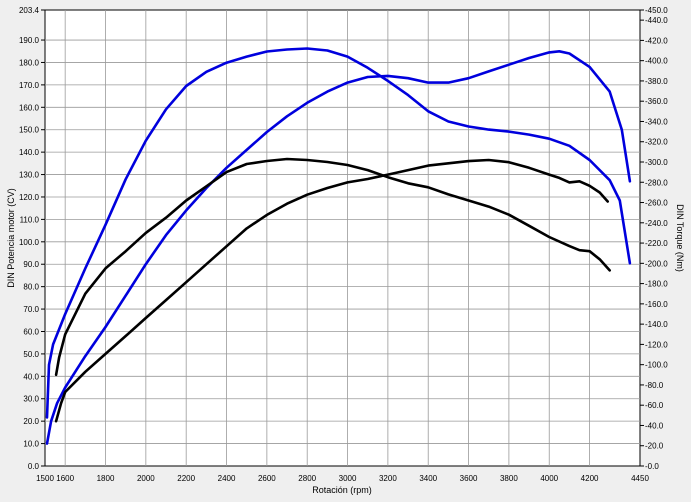 This screenshot has width=691, height=502. What do you see at coordinates (656, 20) in the screenshot?
I see `y-right-tick-label: -440.0` at bounding box center [656, 20].